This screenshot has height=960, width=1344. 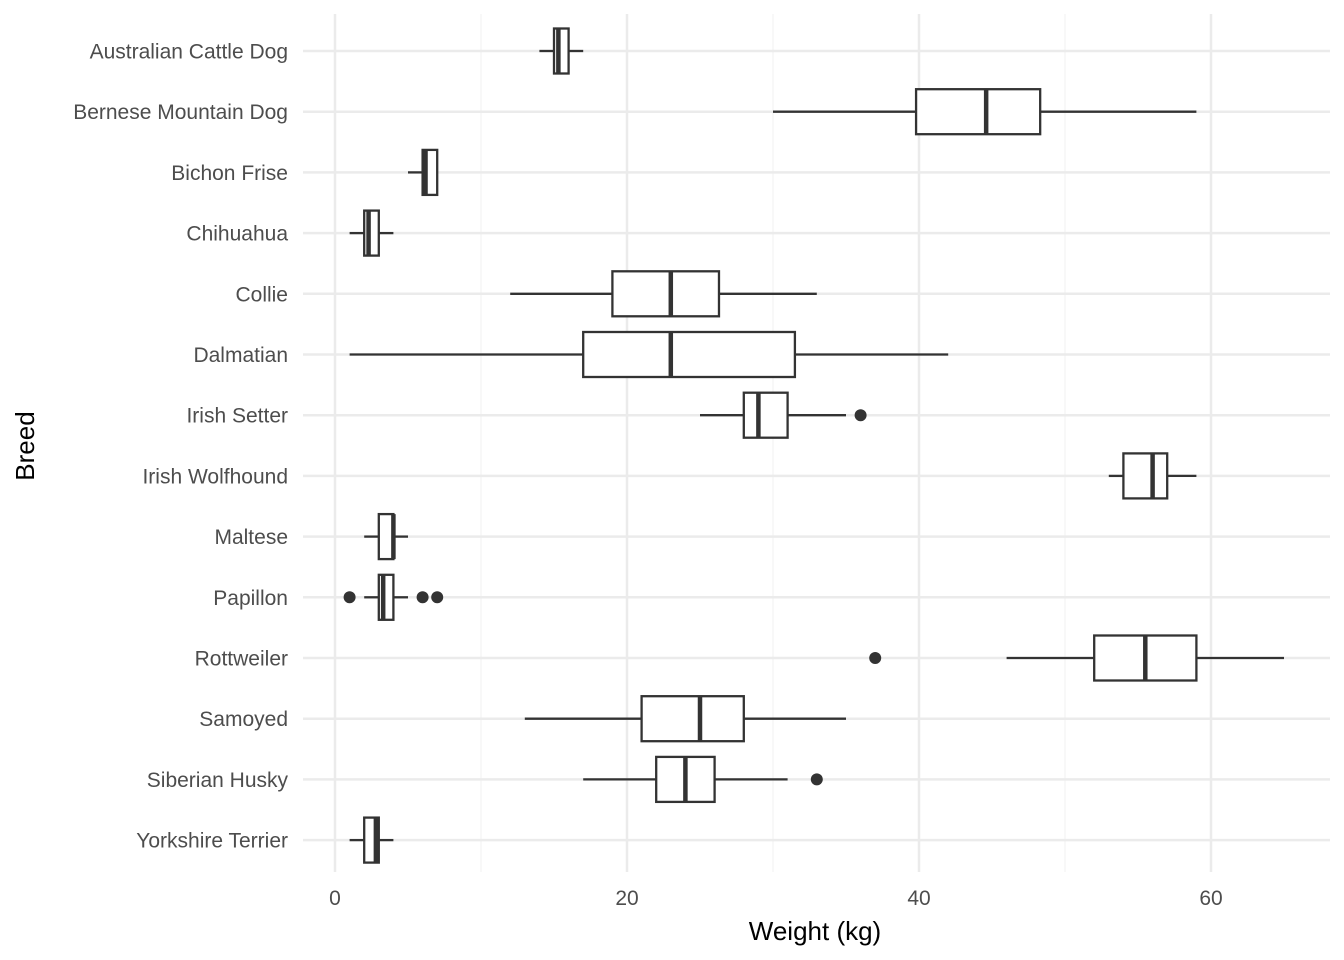 I want to click on boxplot-rottweiler, so click(x=1076, y=658).